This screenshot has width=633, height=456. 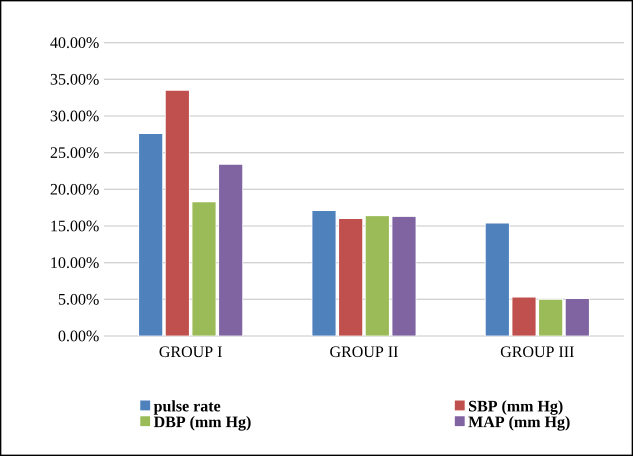 I want to click on y-tick-label: 25.00%, so click(x=74, y=152).